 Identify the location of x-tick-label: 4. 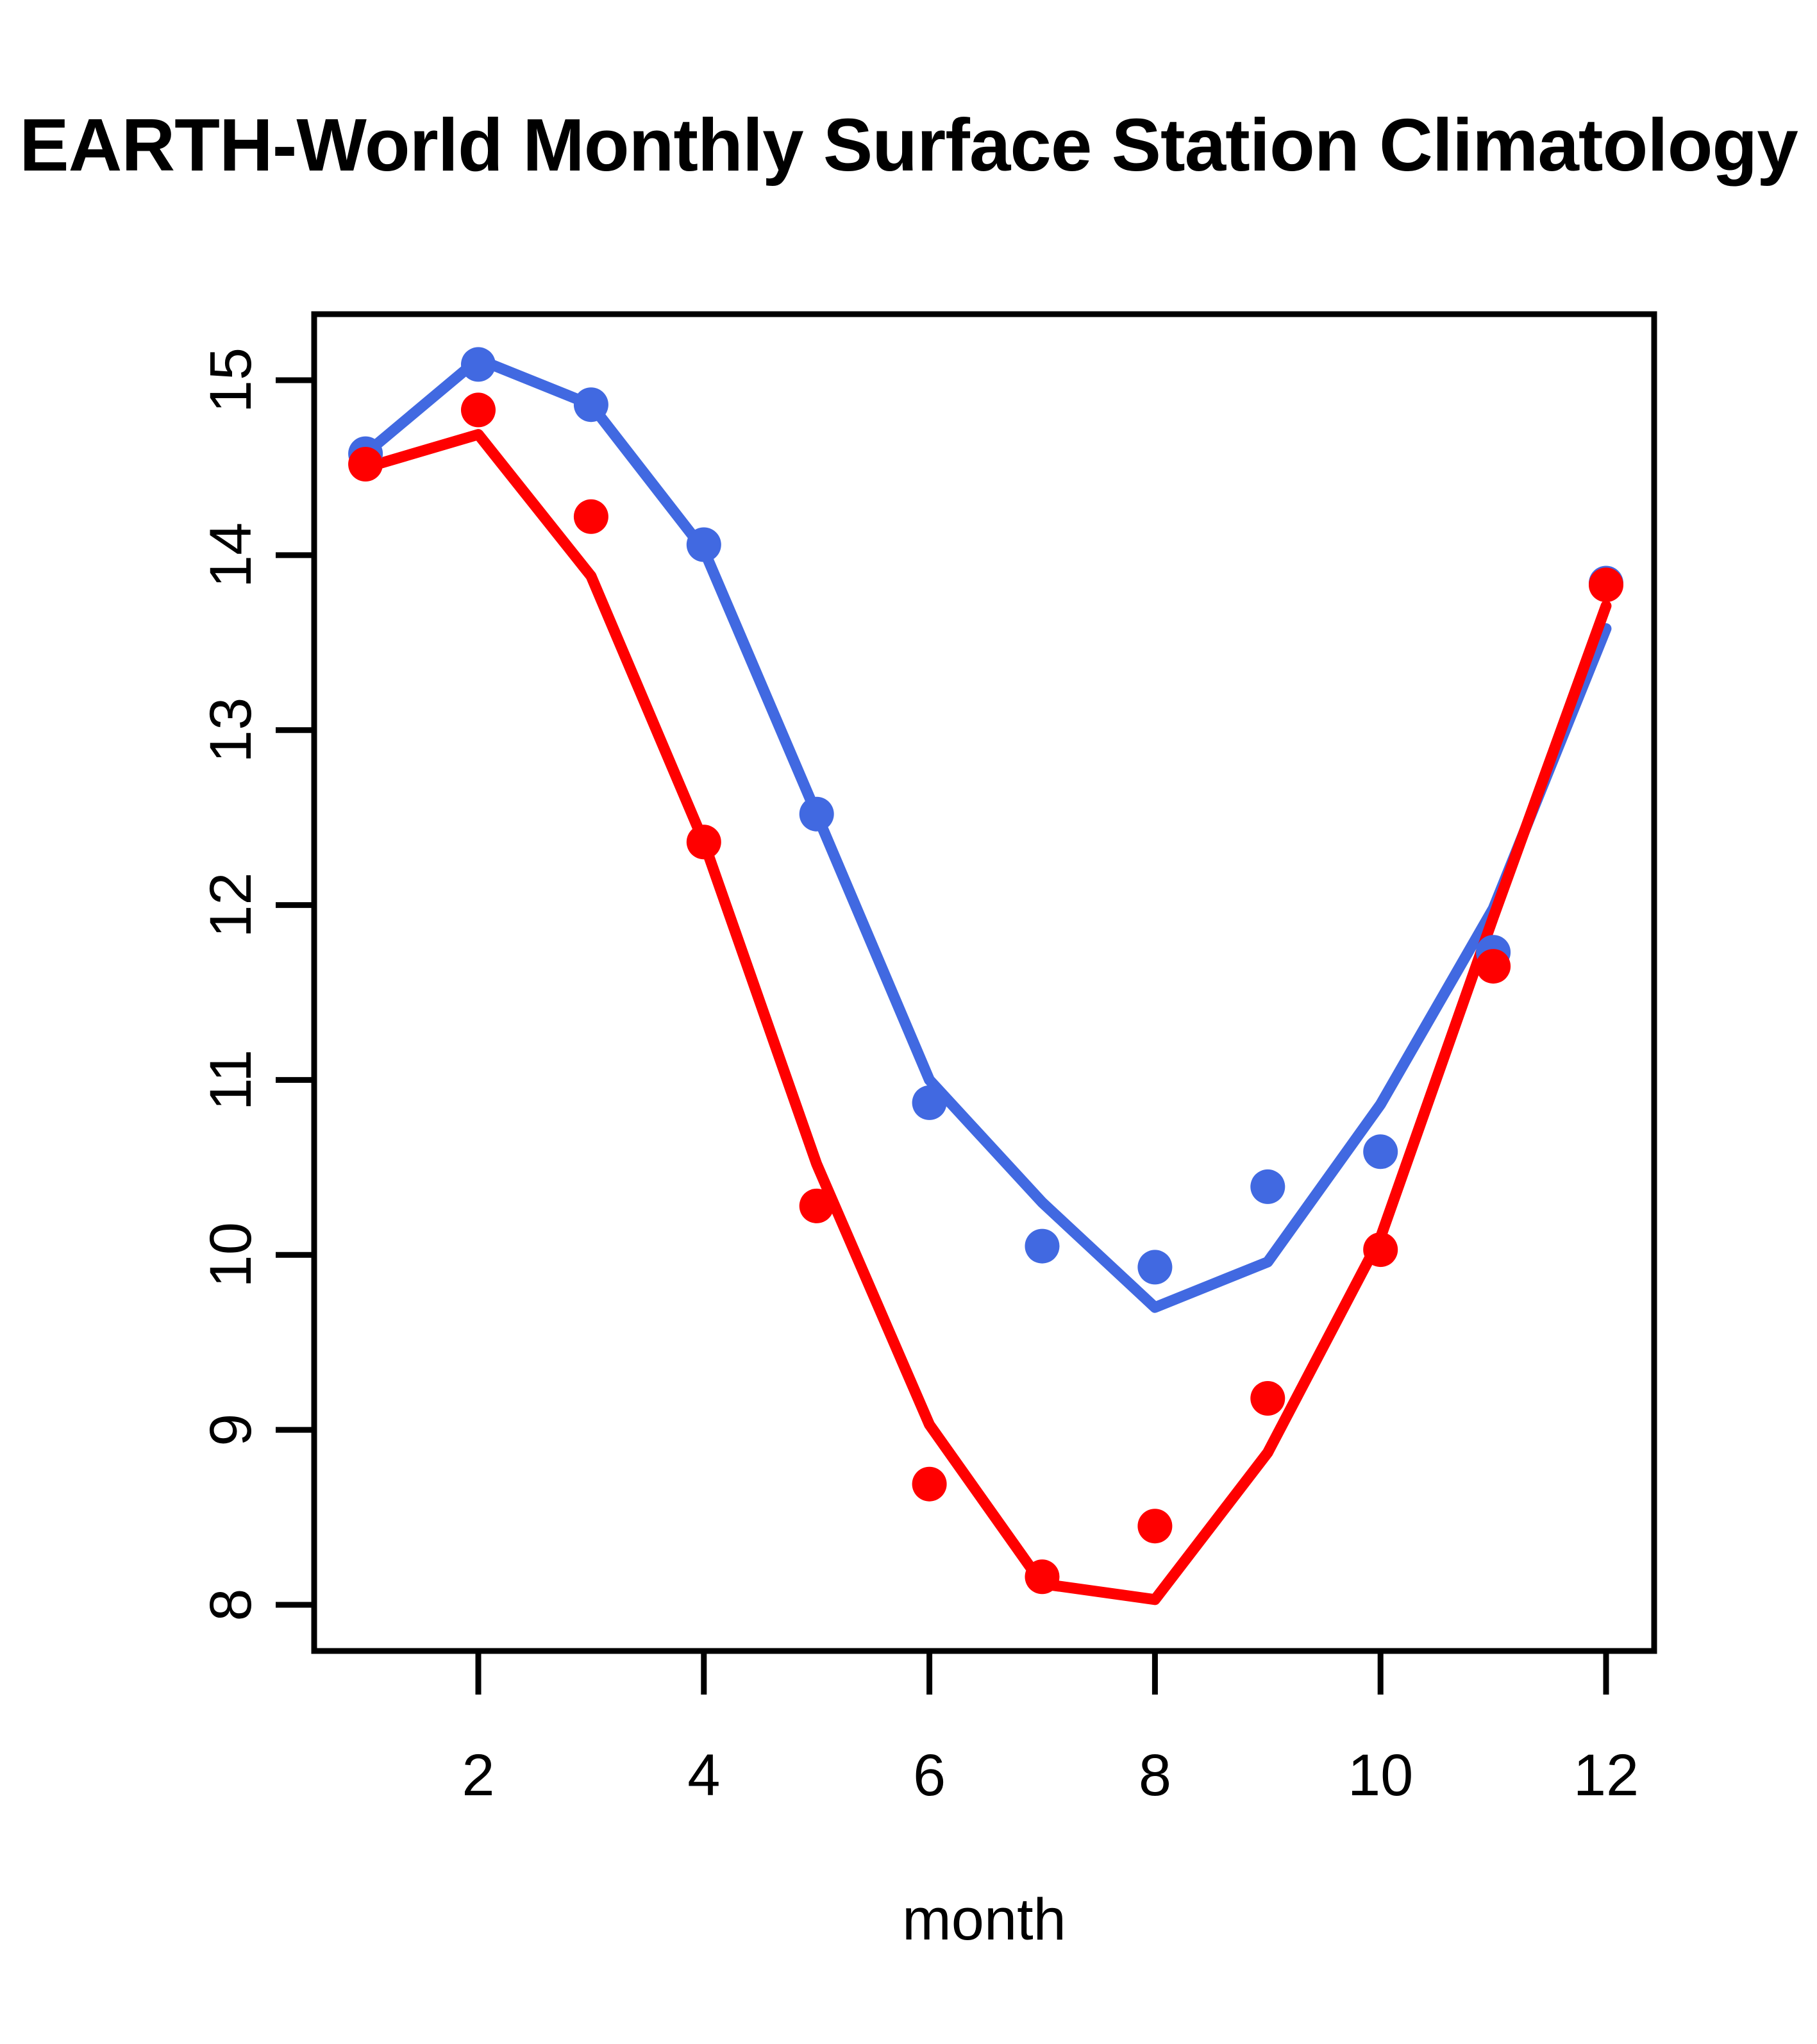
(703, 1775).